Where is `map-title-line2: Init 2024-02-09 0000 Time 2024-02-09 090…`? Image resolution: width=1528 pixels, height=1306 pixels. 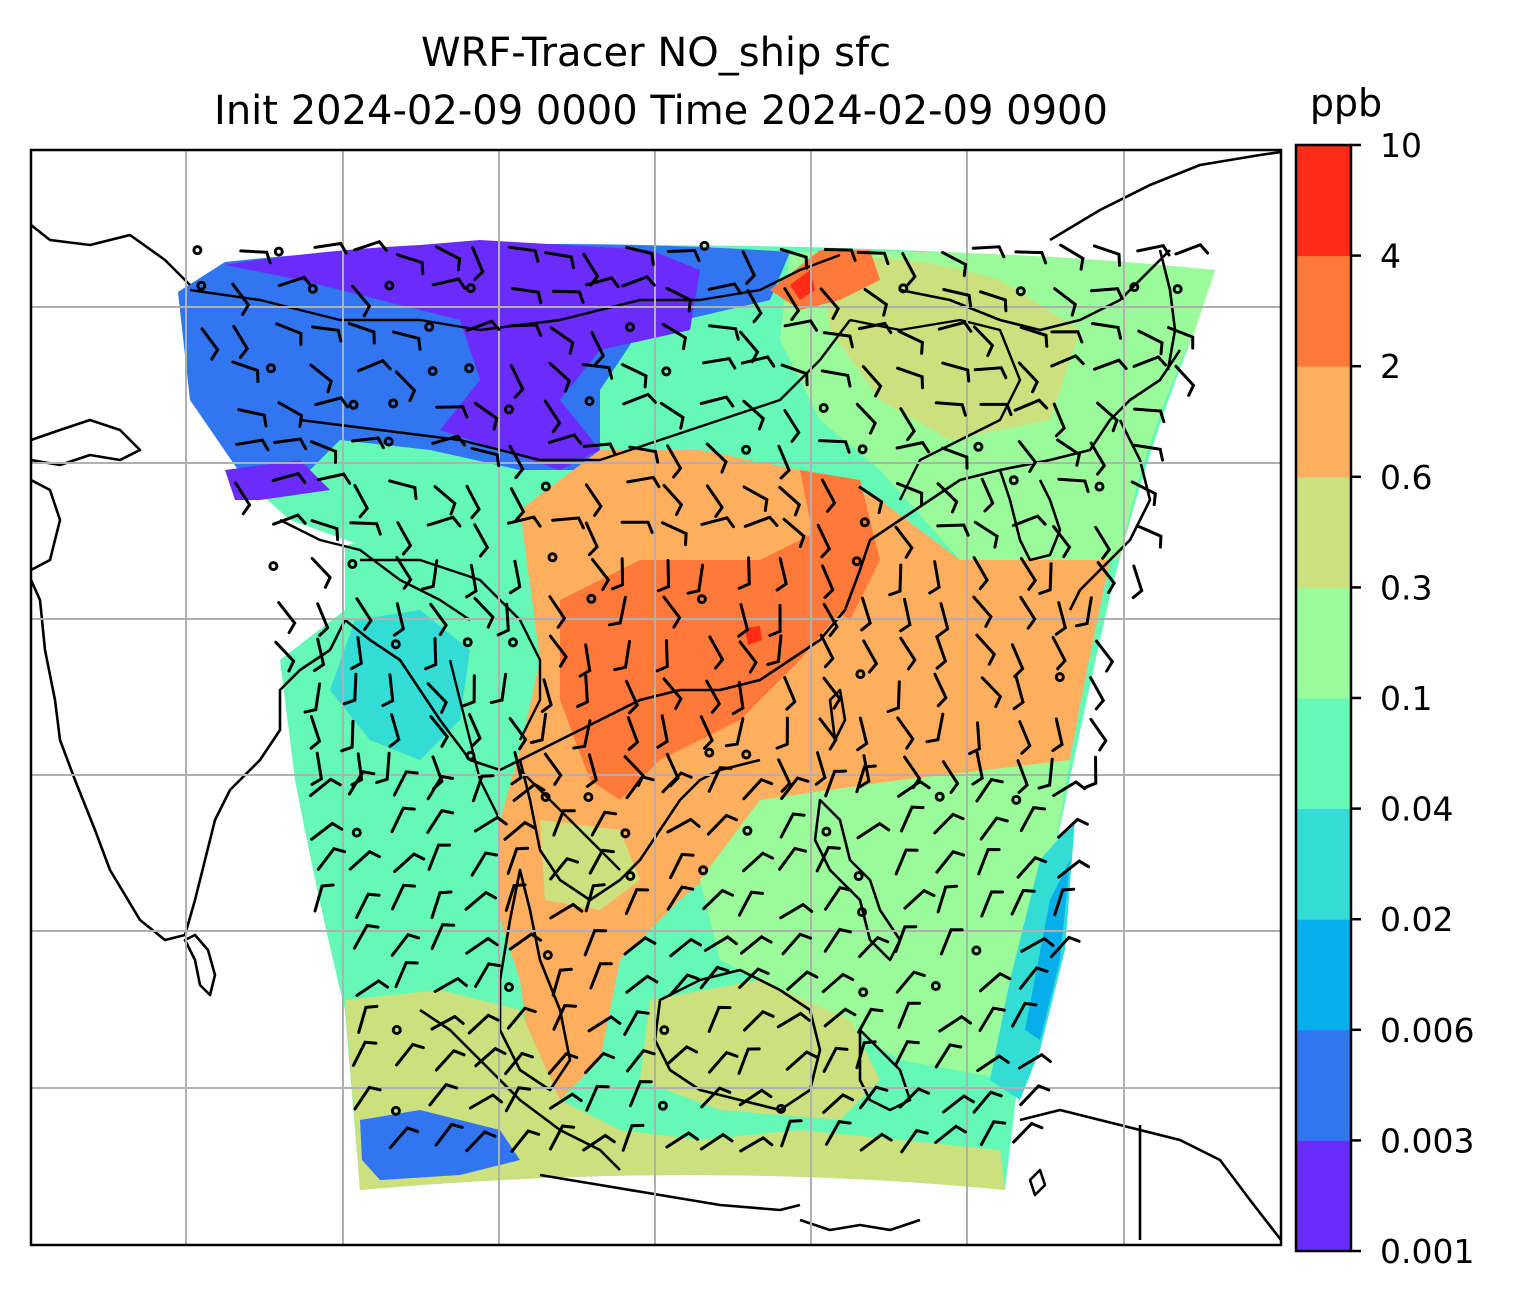
map-title-line2: Init 2024-02-09 0000 Time 2024-02-09 090… is located at coordinates (661, 111).